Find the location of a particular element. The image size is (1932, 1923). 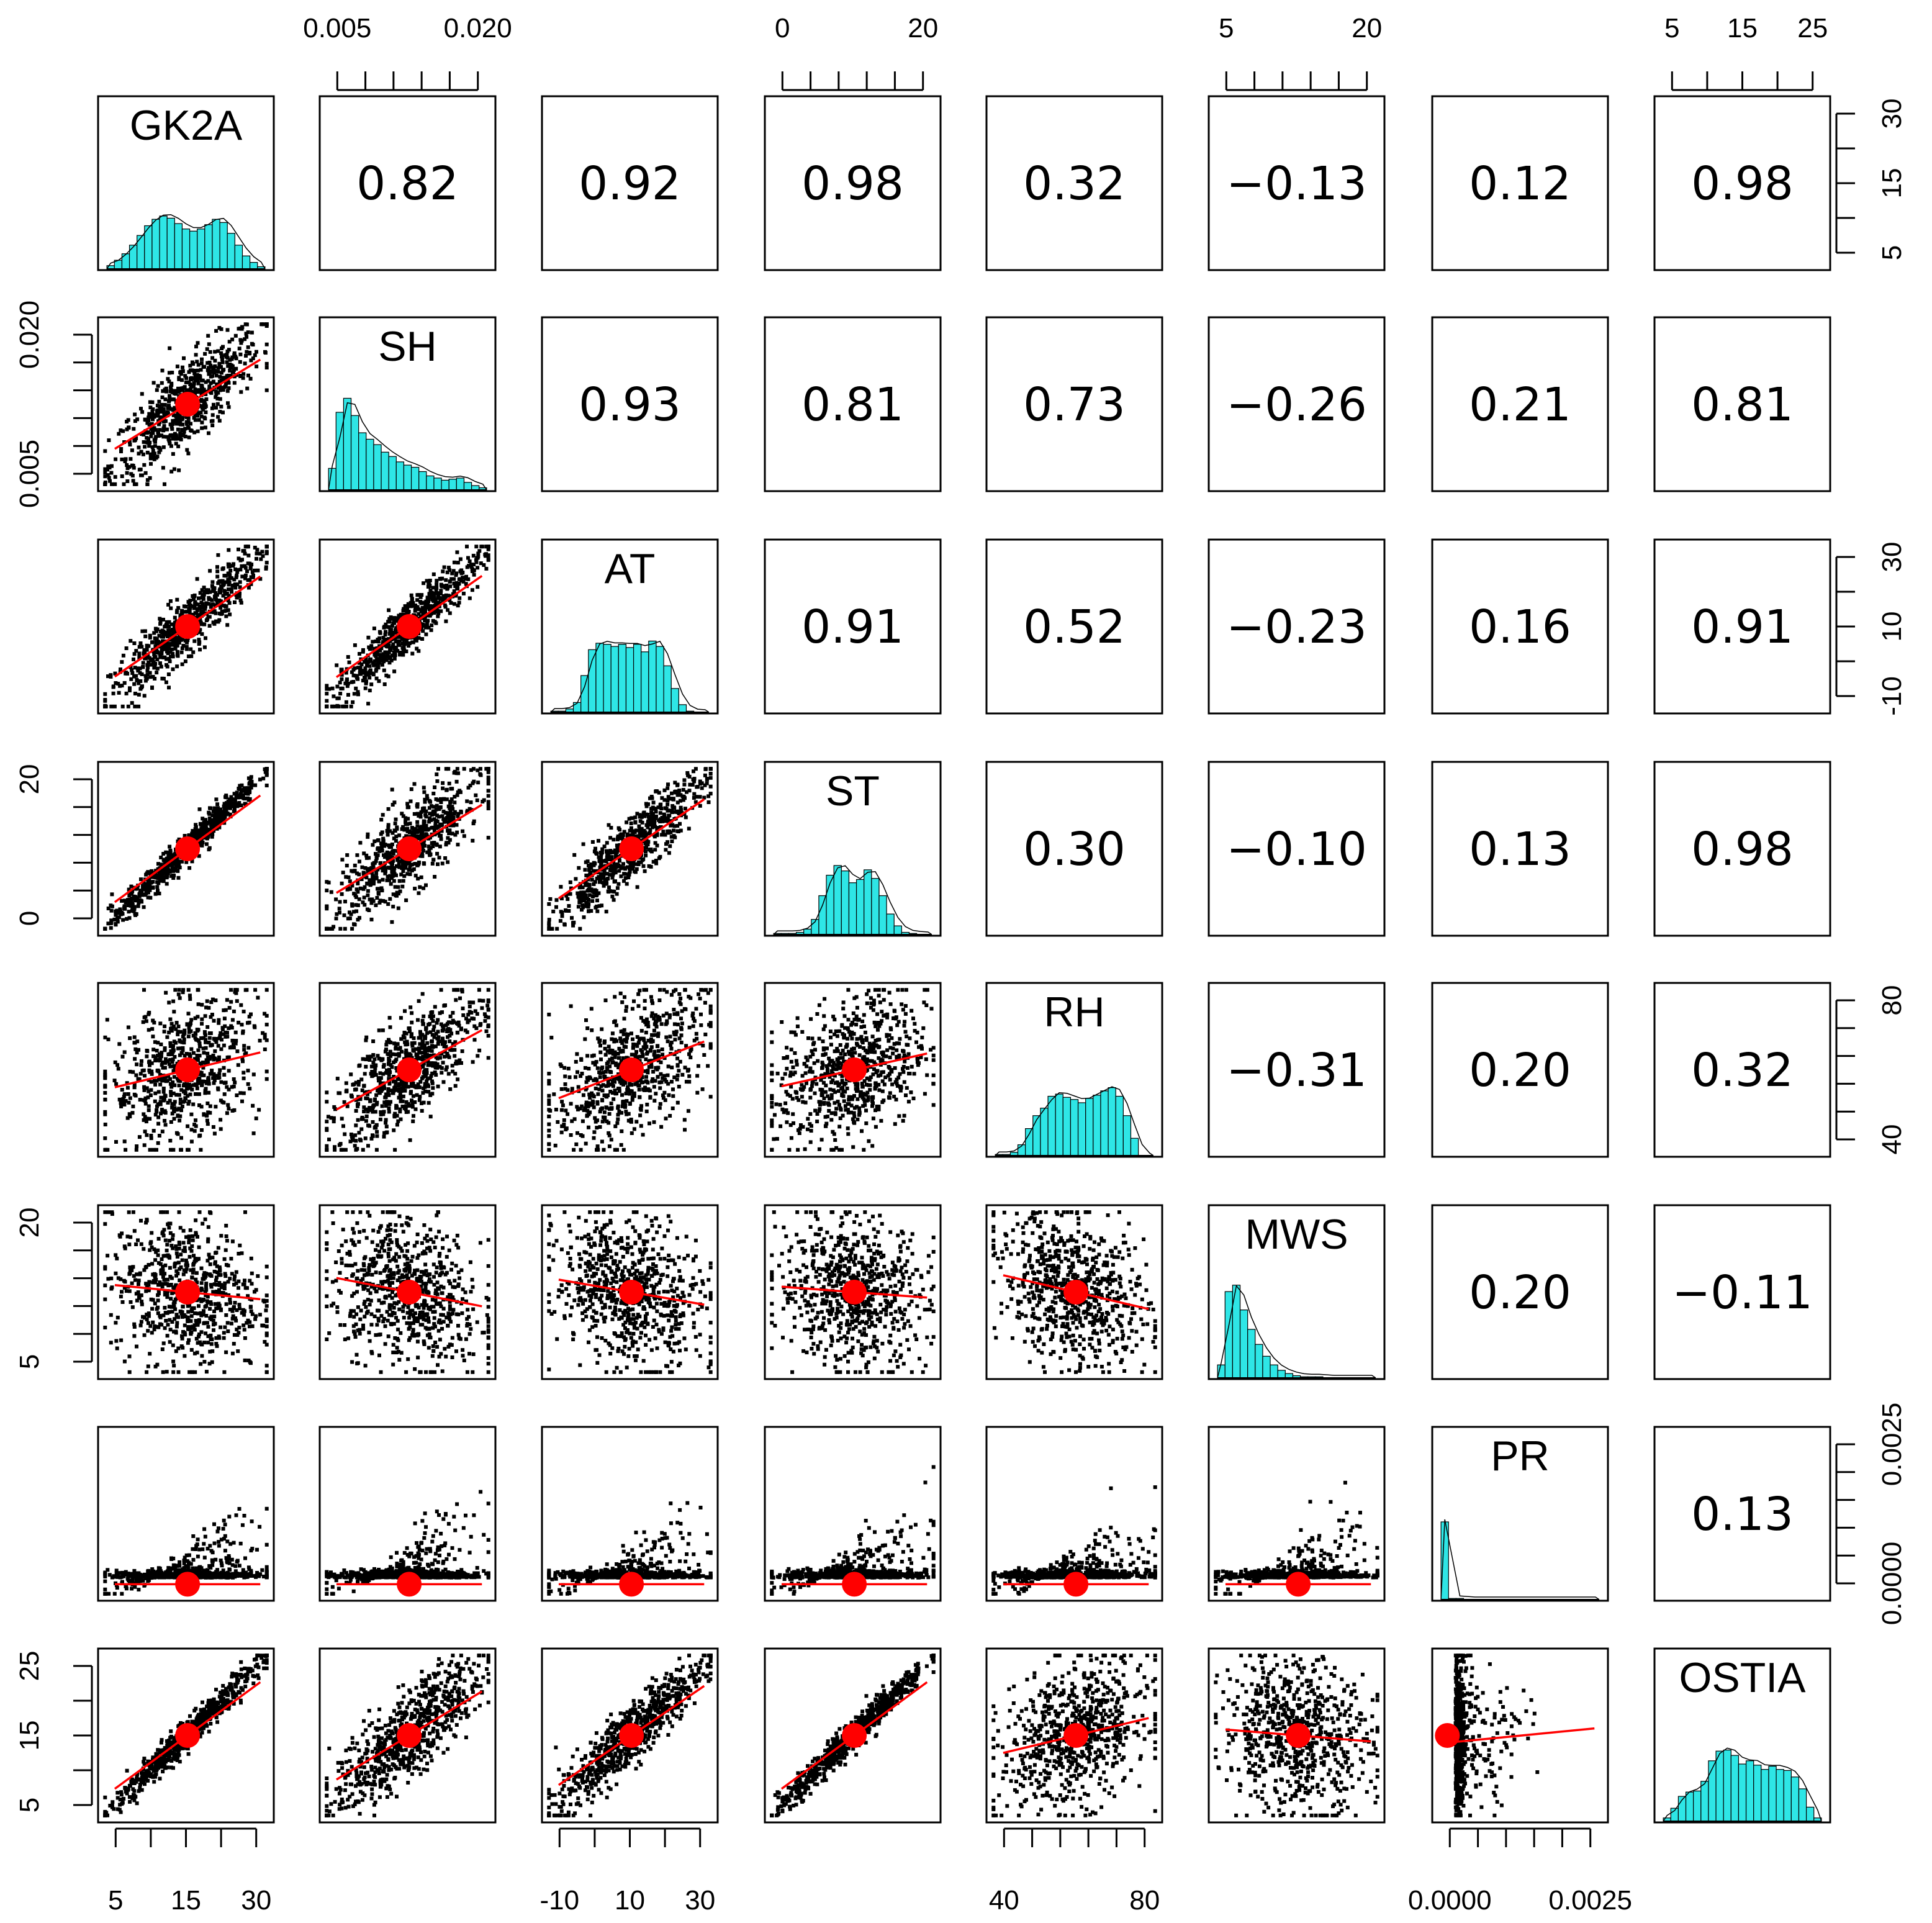

panel-sh-pr: 0.21 is located at coordinates (1520, 404).